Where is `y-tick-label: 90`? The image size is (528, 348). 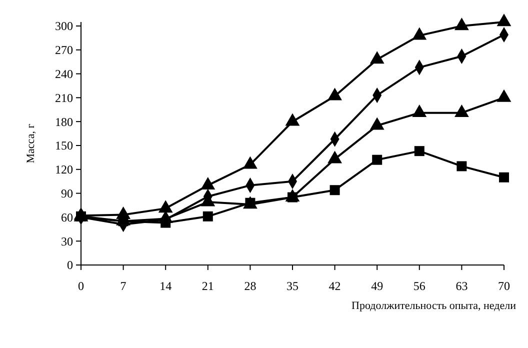 y-tick-label: 90 is located at coordinates (67, 193).